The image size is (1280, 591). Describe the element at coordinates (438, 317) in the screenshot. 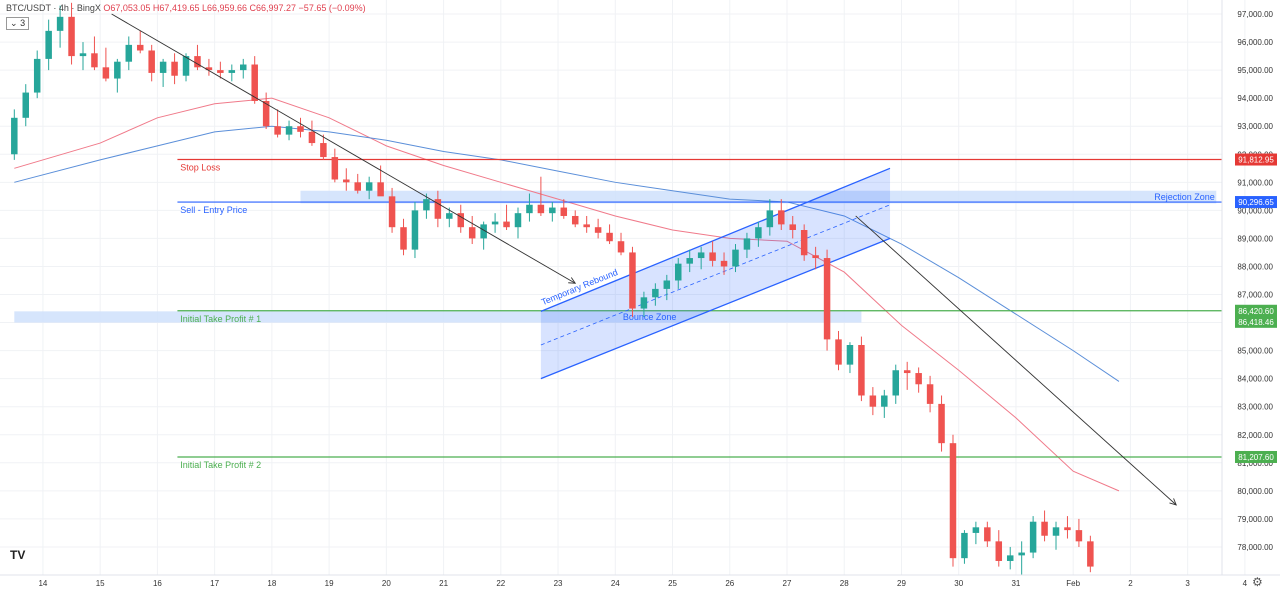

I see `zone-rect` at that location.